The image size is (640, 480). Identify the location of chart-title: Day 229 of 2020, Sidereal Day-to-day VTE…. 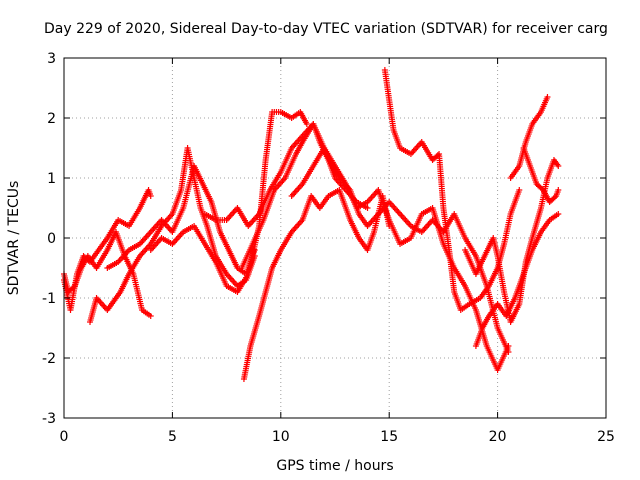
(326, 29).